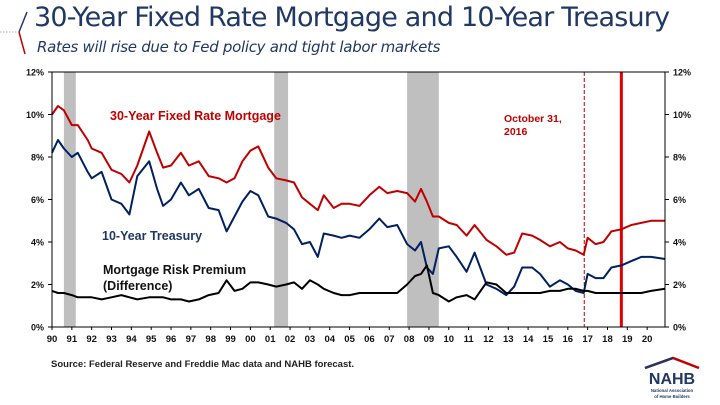  Describe the element at coordinates (250, 339) in the screenshot. I see `x-tick-label: 00` at that location.